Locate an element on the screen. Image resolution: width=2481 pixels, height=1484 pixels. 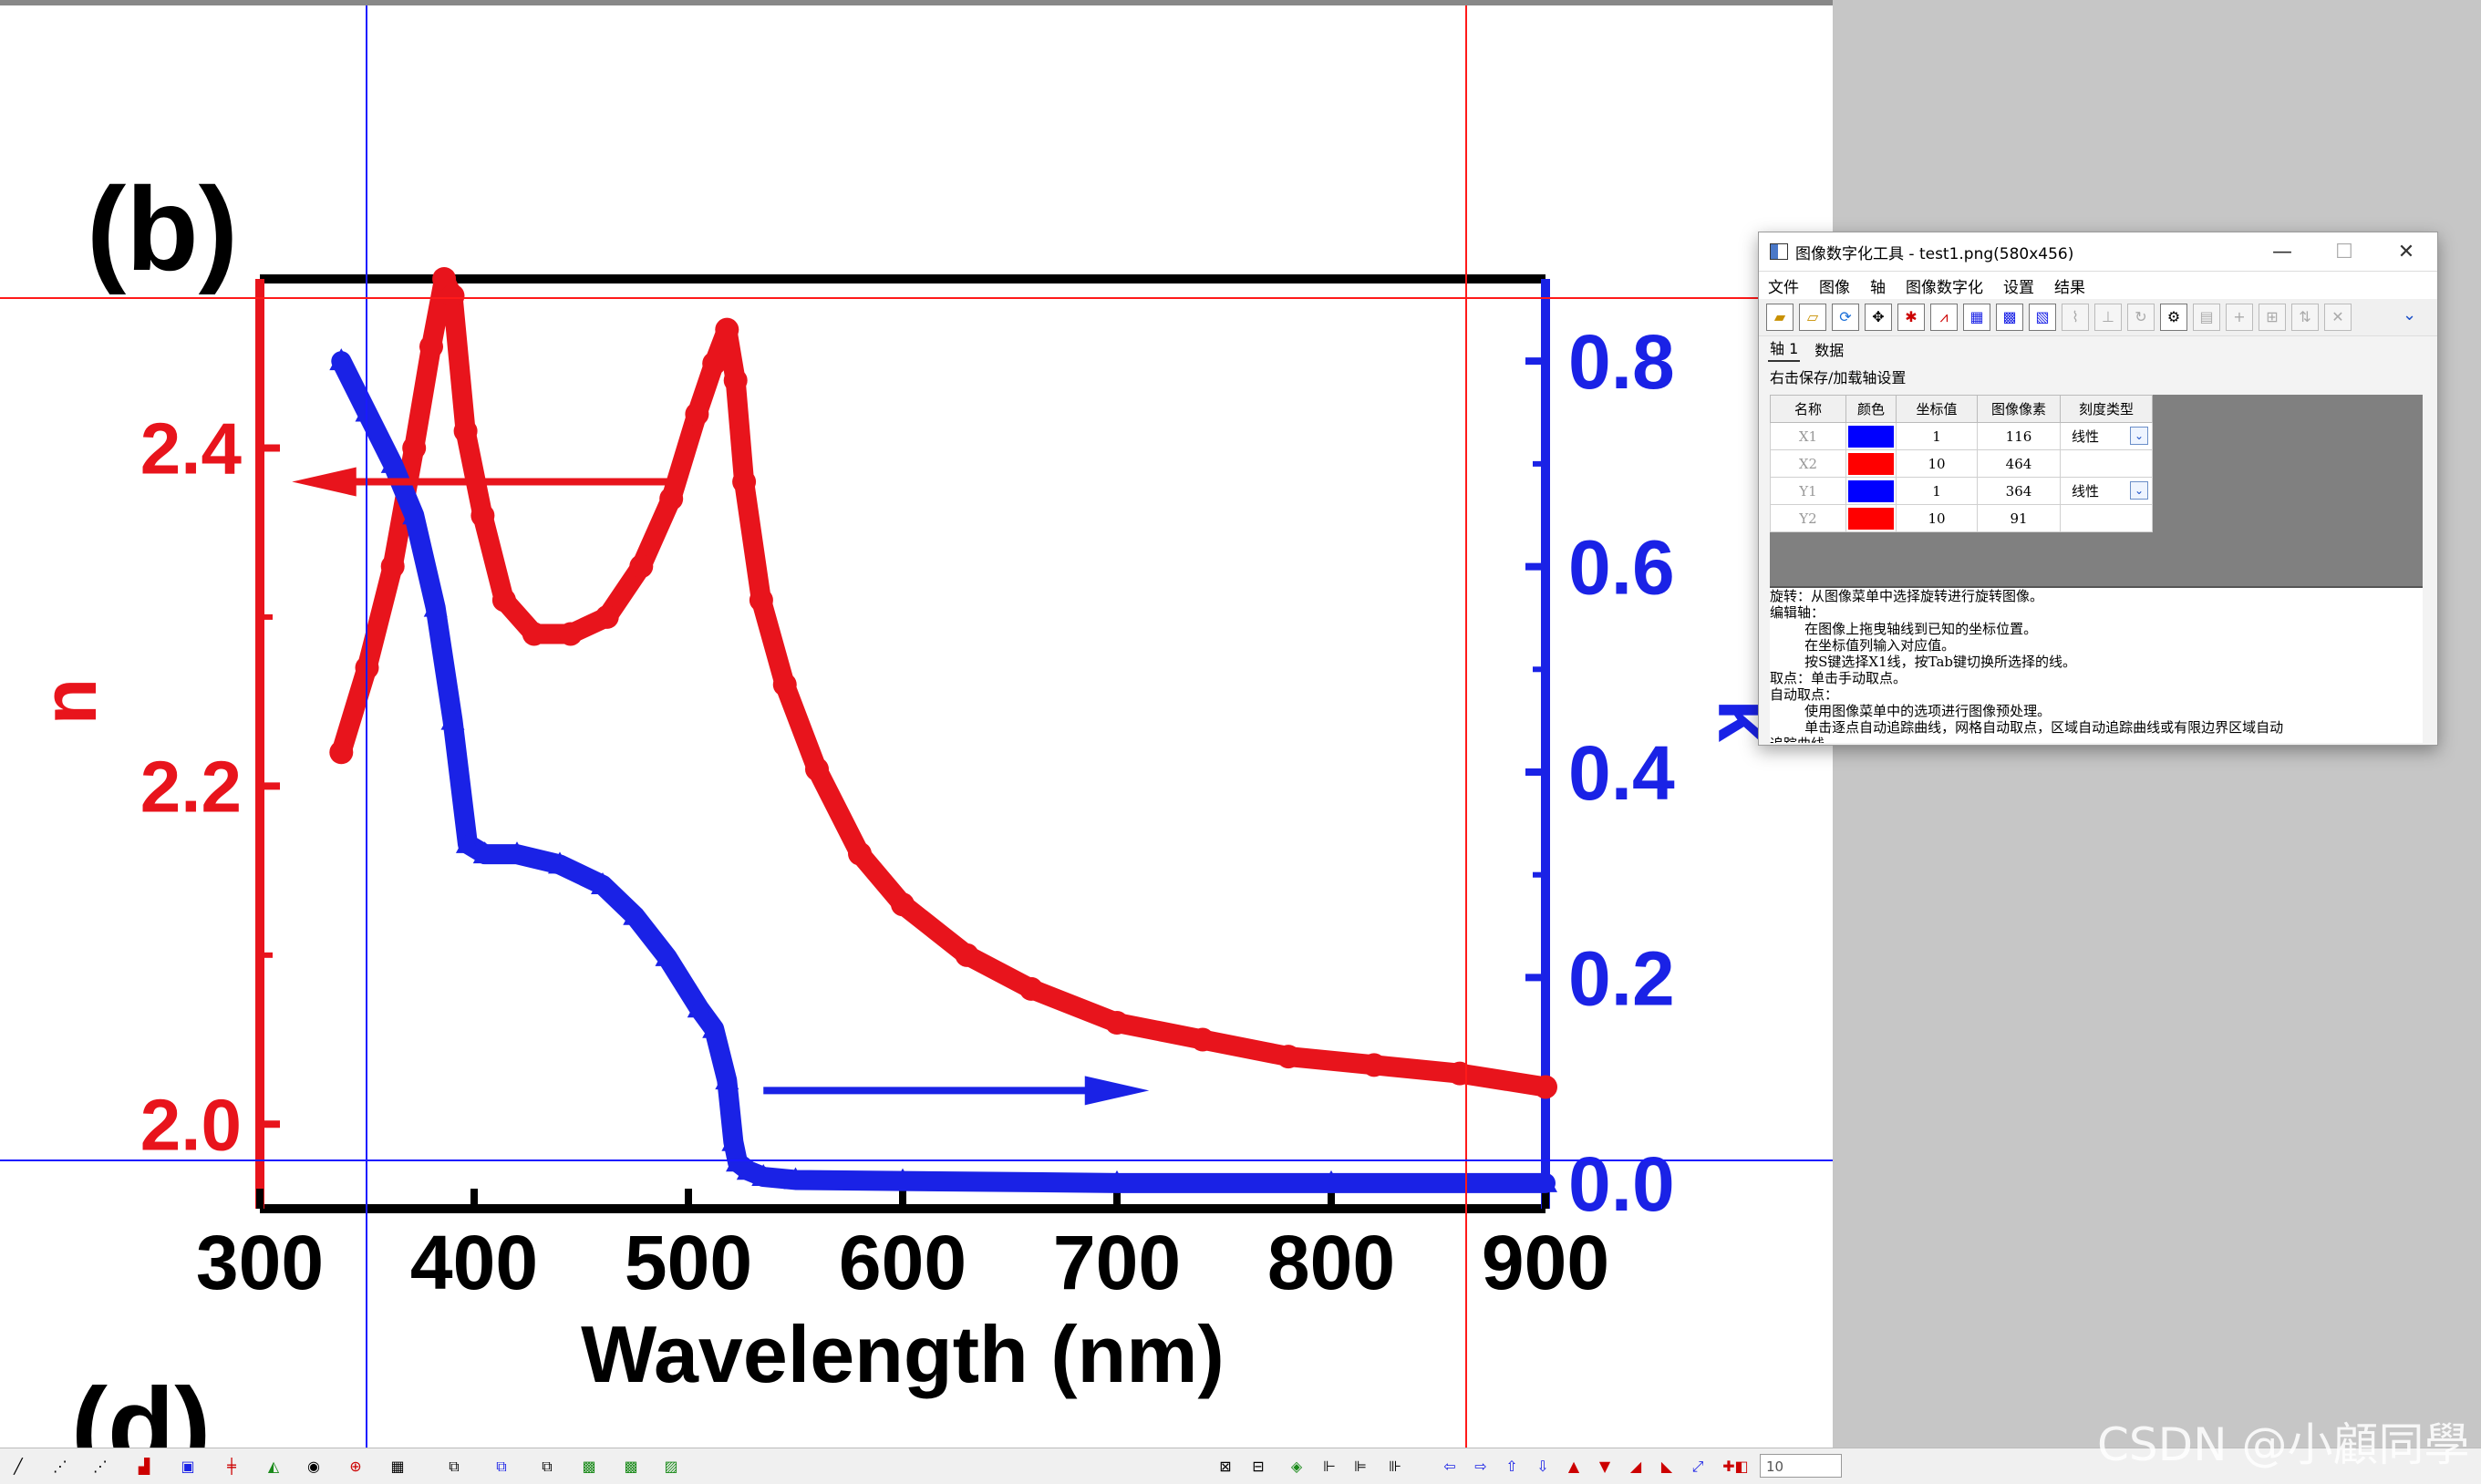
guide-line-x2 is located at coordinates (1466, 726).